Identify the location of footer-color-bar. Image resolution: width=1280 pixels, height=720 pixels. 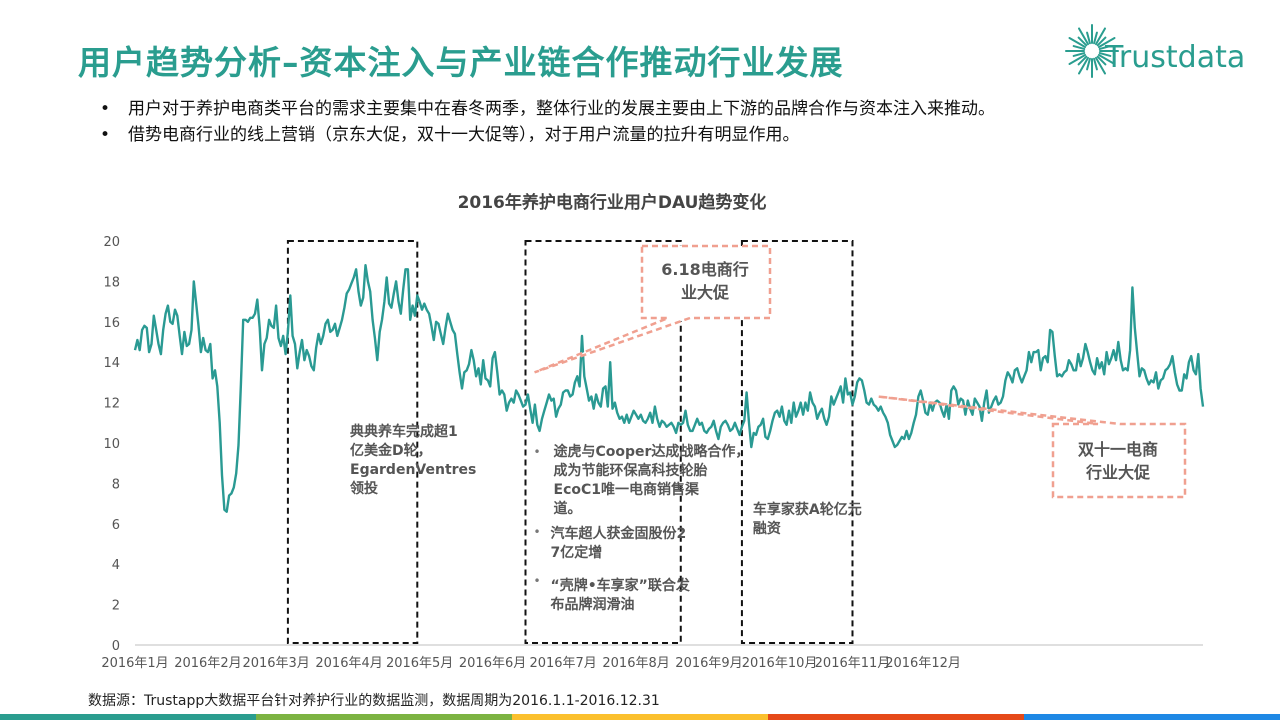
(640, 717).